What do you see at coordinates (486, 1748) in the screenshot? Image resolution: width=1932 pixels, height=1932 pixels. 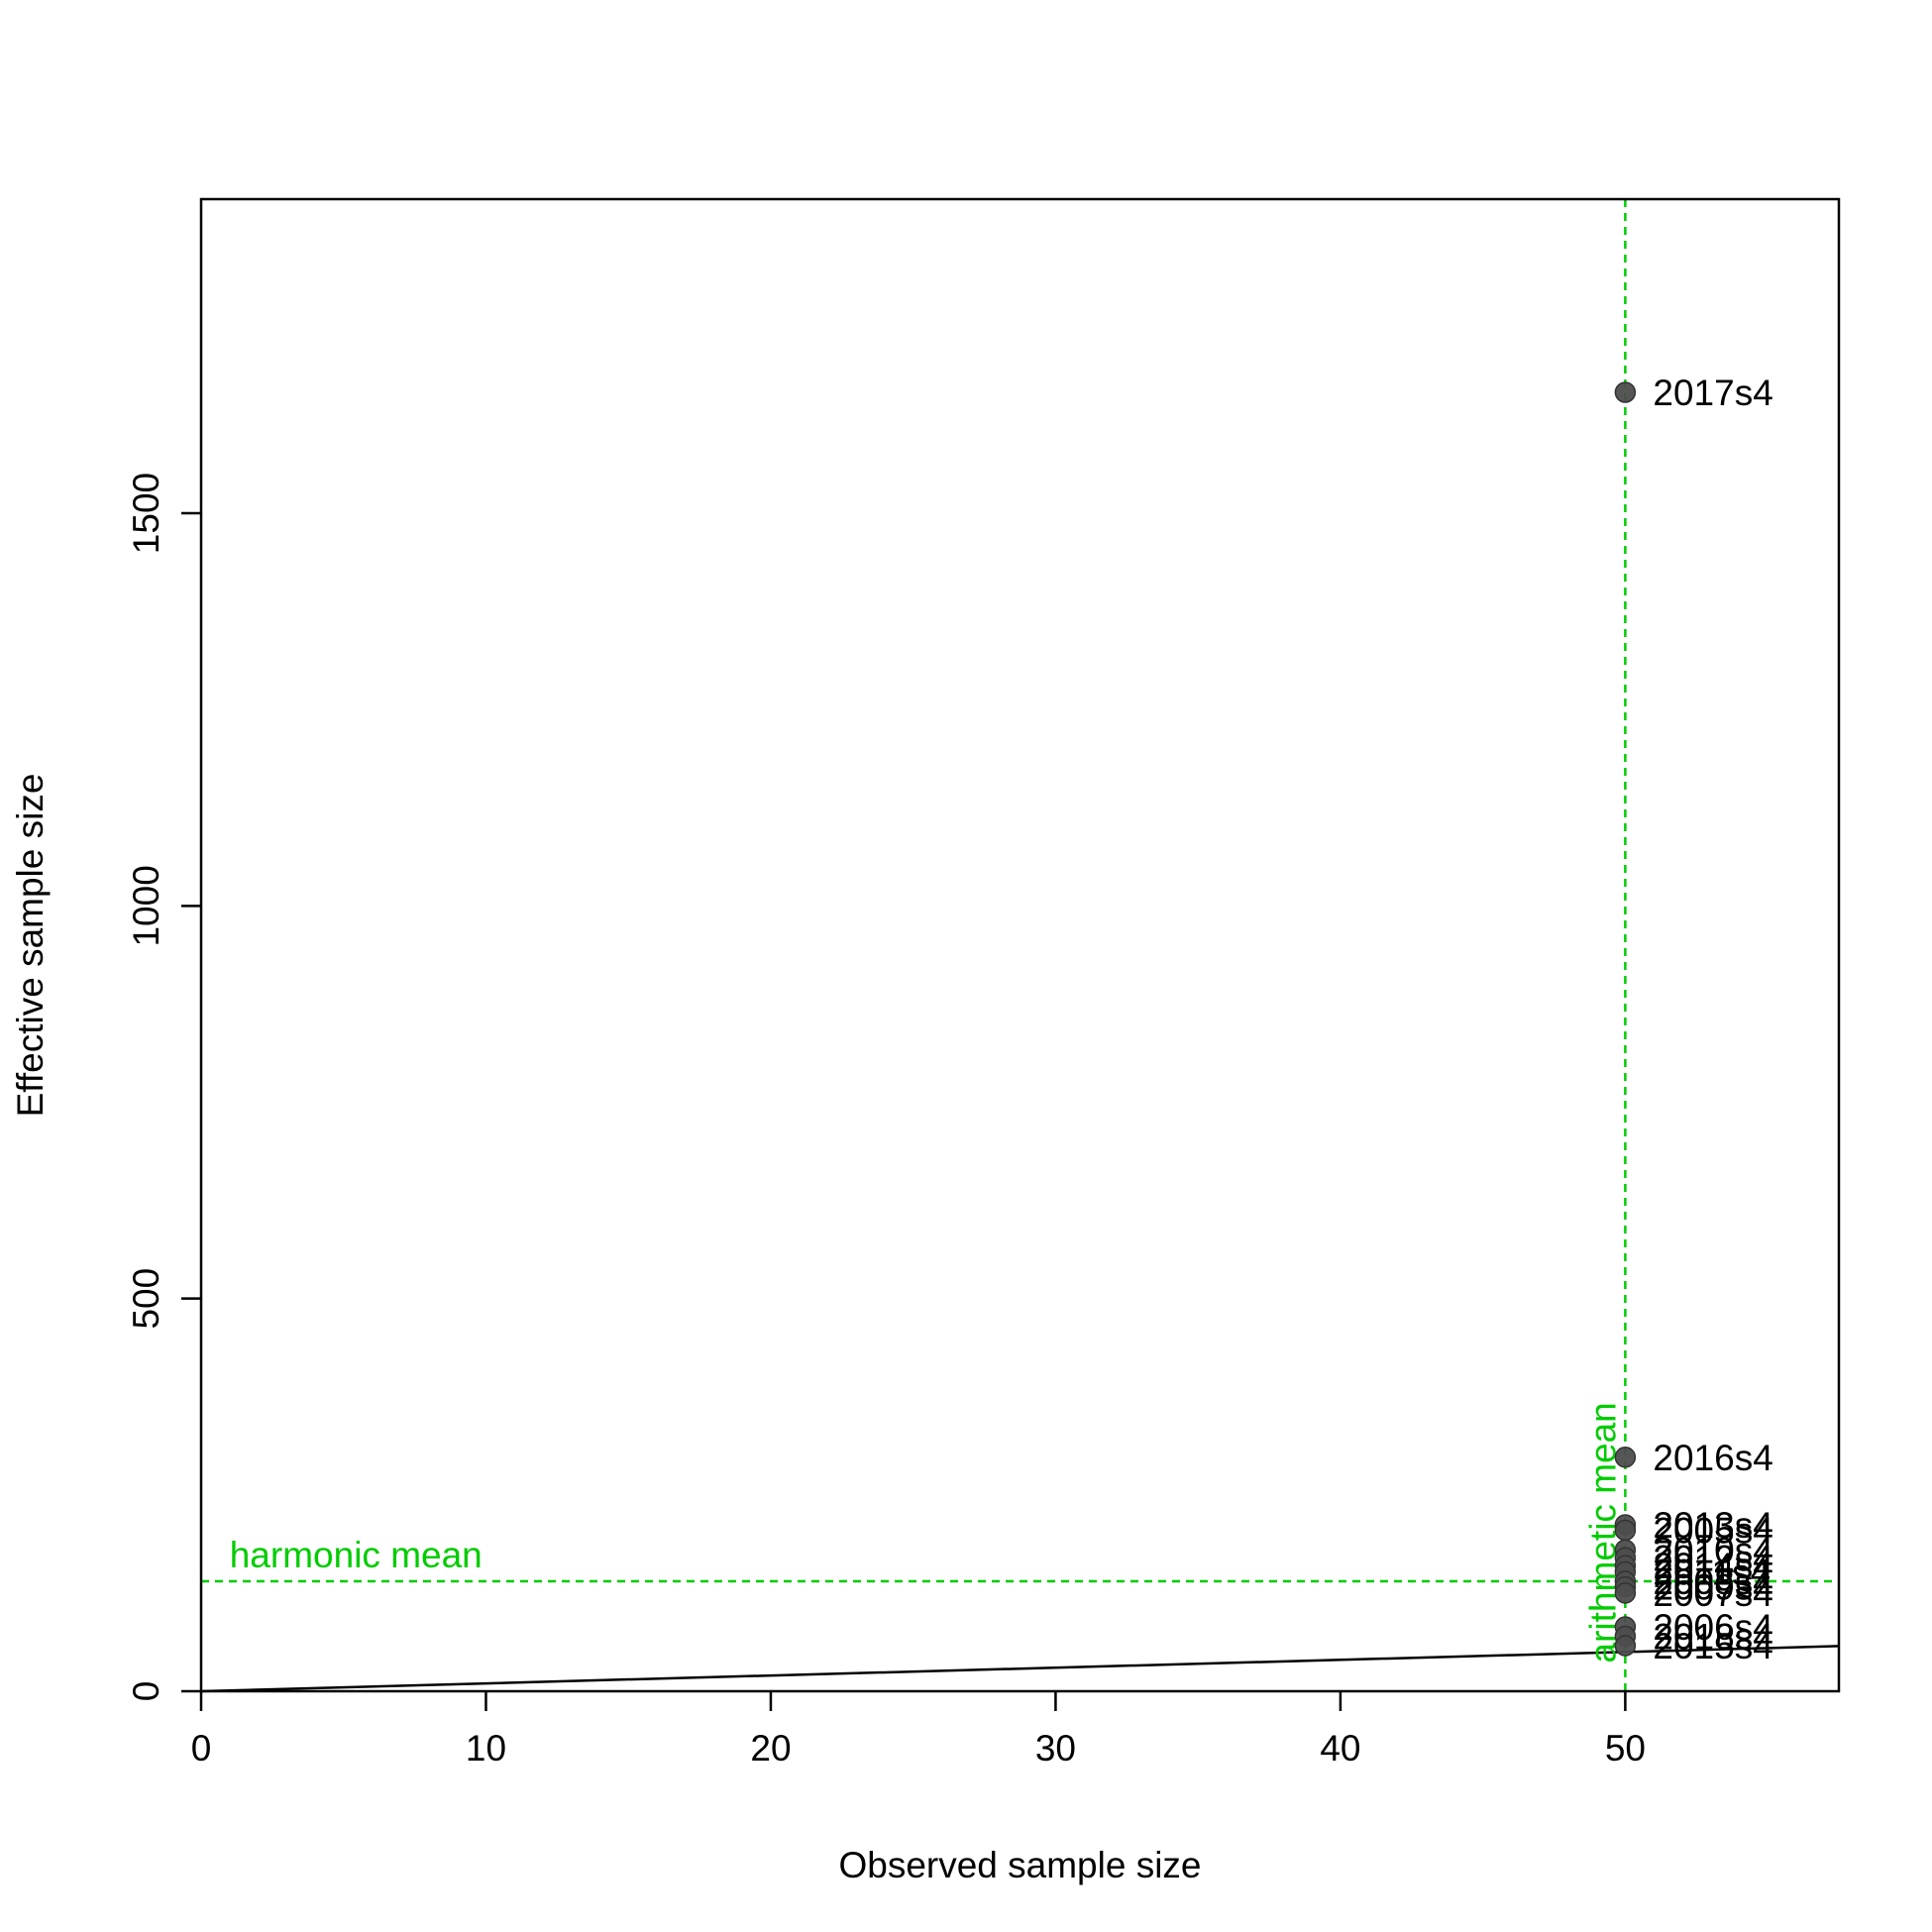 I see `x-tick-label: 10` at bounding box center [486, 1748].